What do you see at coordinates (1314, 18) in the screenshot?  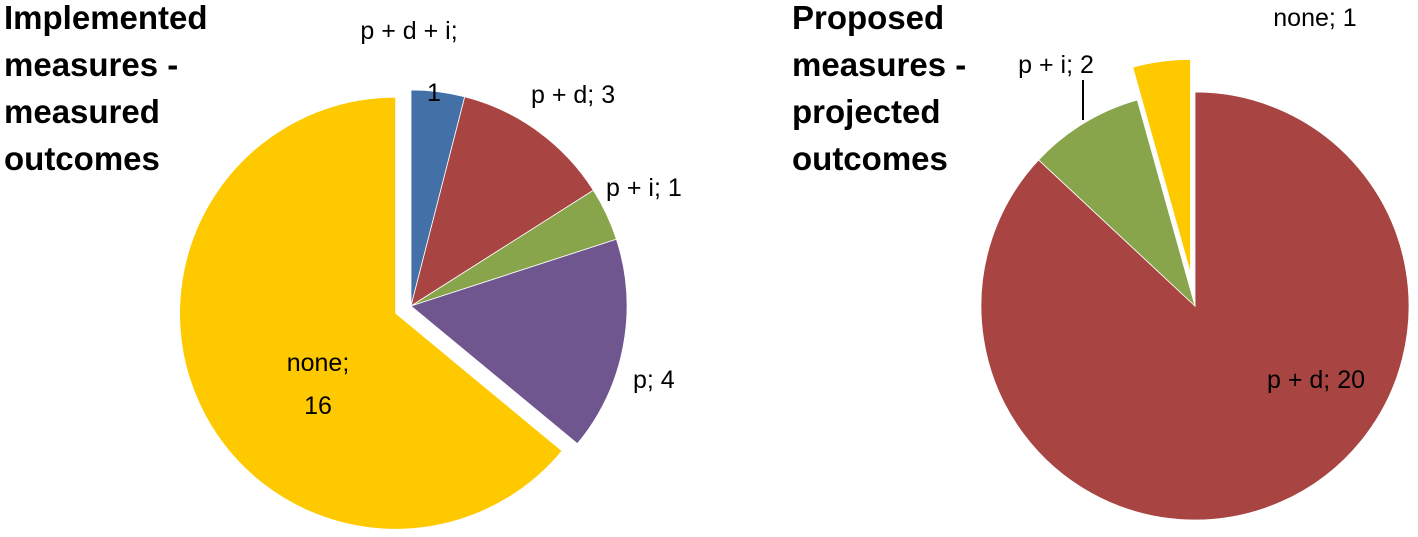 I see `label-none: none; 1` at bounding box center [1314, 18].